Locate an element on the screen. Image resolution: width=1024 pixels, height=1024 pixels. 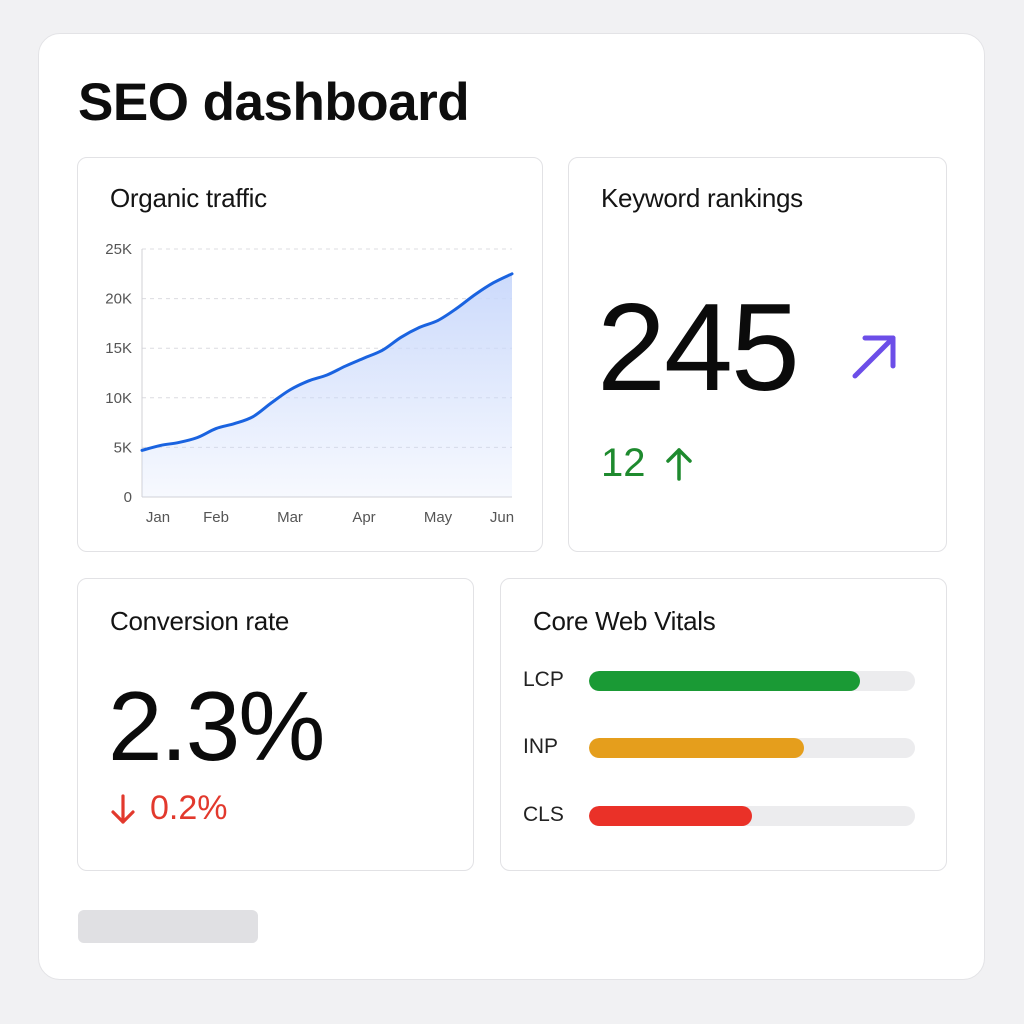
conversion-rate-card: Conversion rate 2.3% 0.2% is located at coordinates (275, 724).